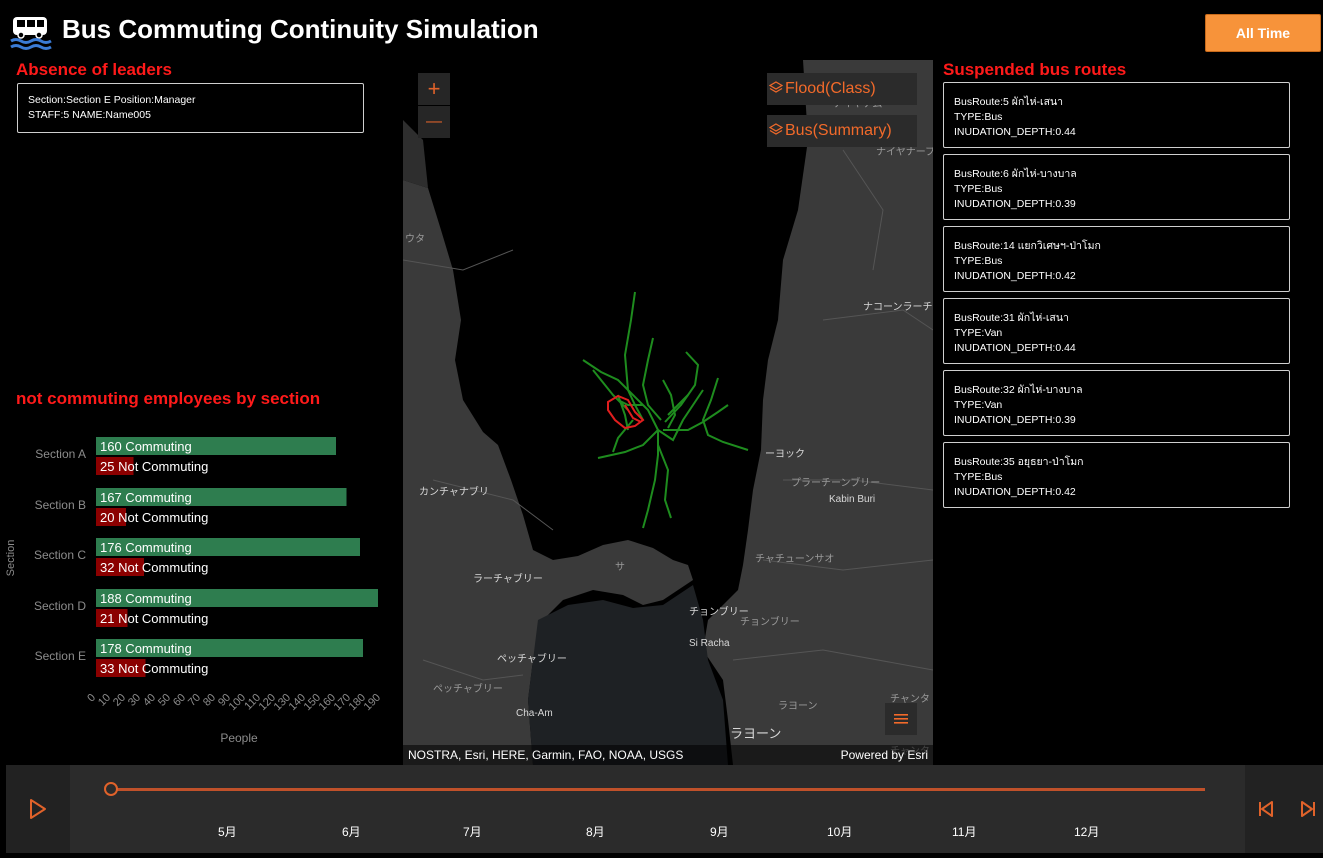 Image resolution: width=1323 pixels, height=858 pixels. What do you see at coordinates (785, 454) in the screenshot?
I see `map-label: ーヨック` at bounding box center [785, 454].